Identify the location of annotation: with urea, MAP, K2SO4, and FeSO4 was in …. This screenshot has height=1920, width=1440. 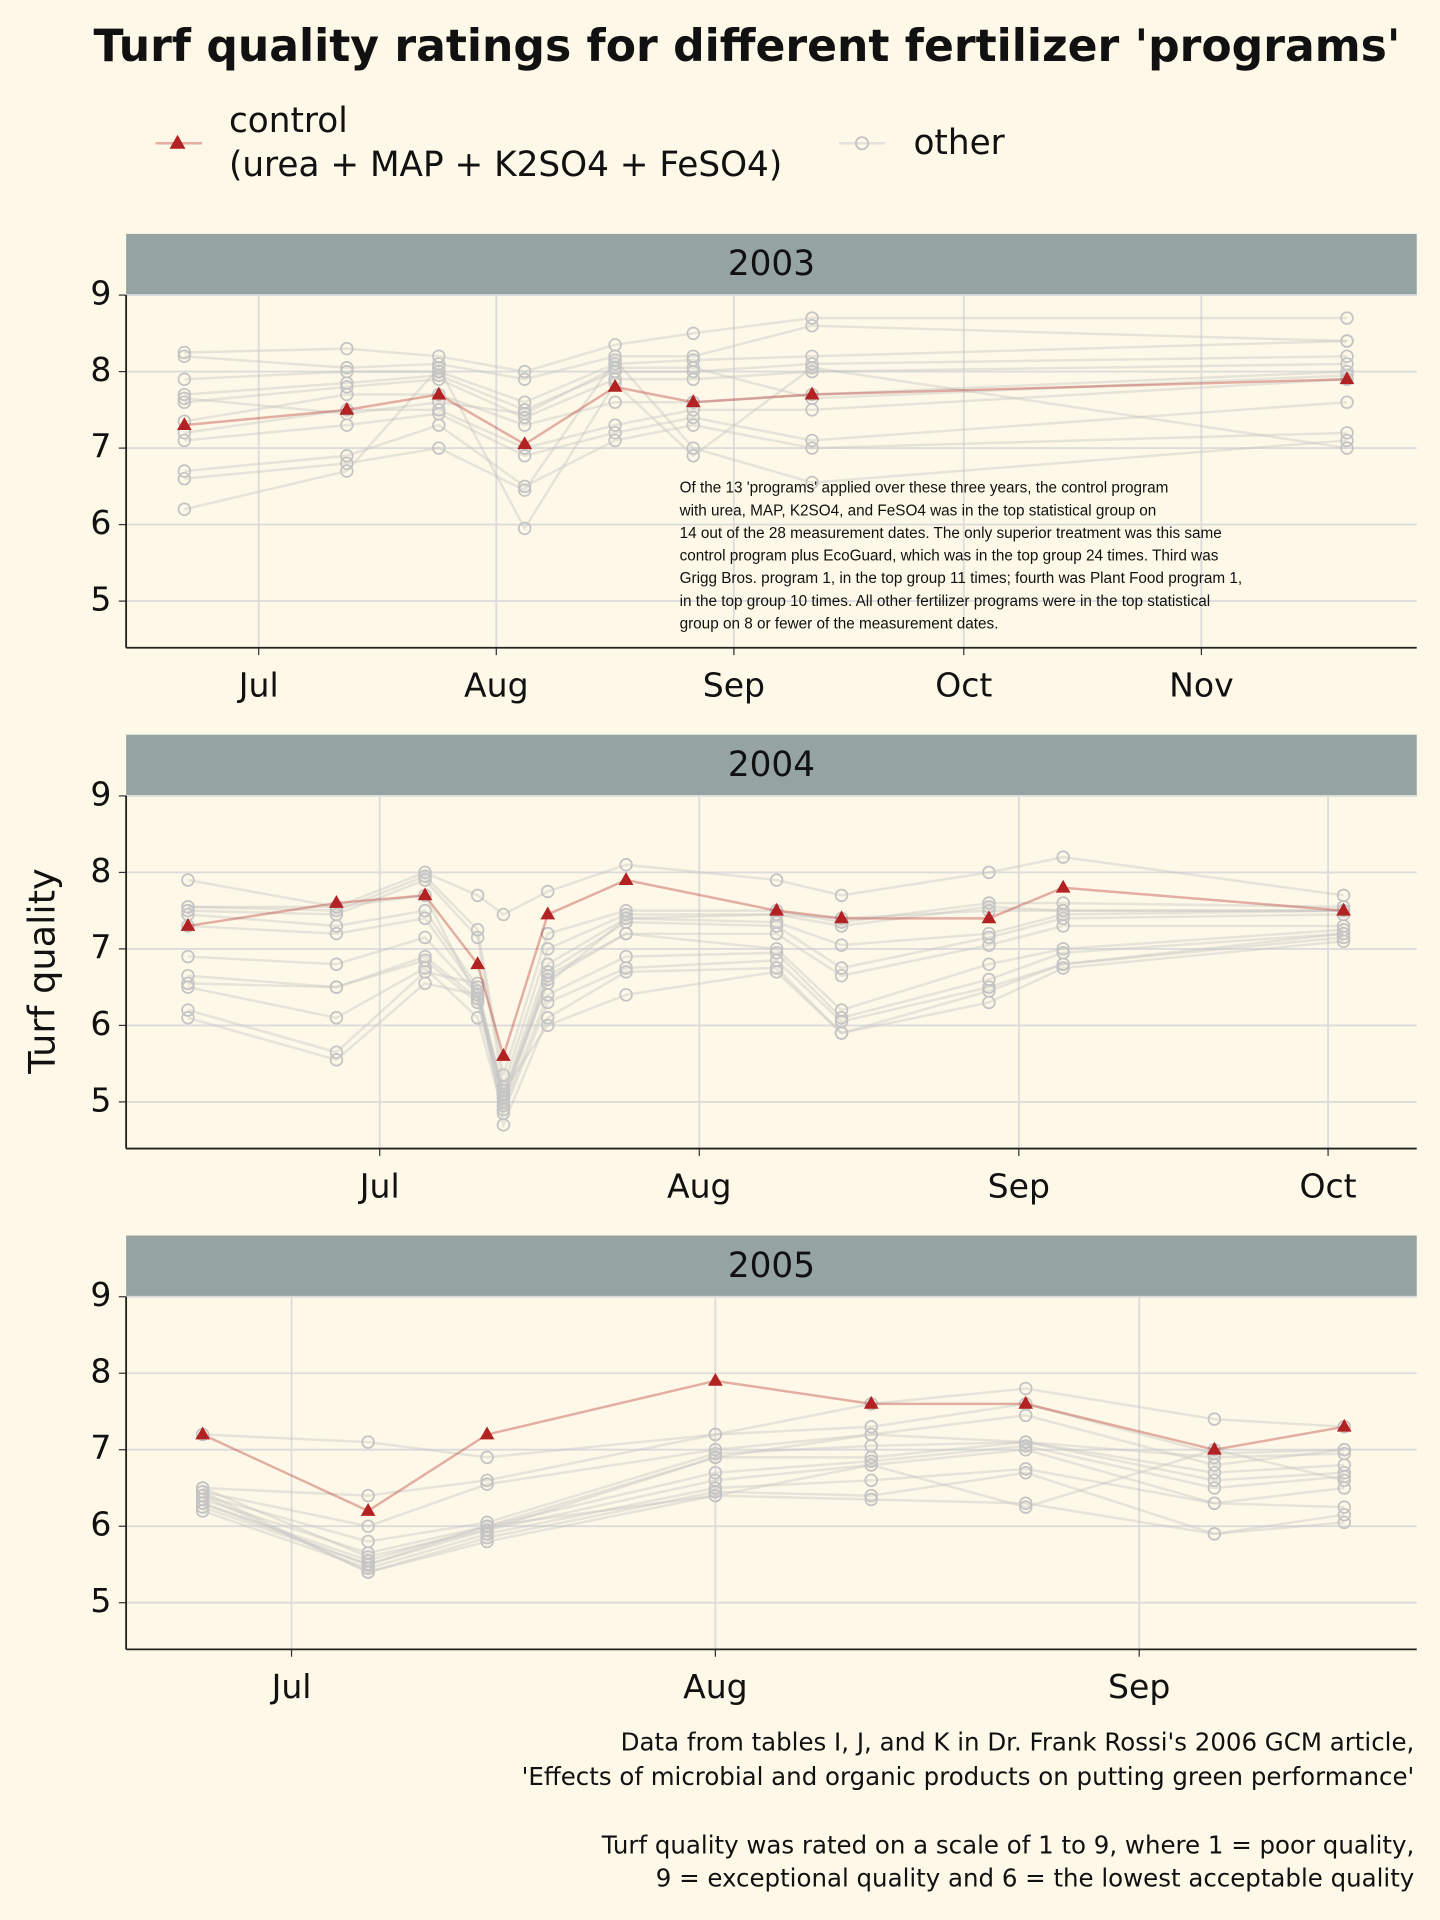
(918, 510).